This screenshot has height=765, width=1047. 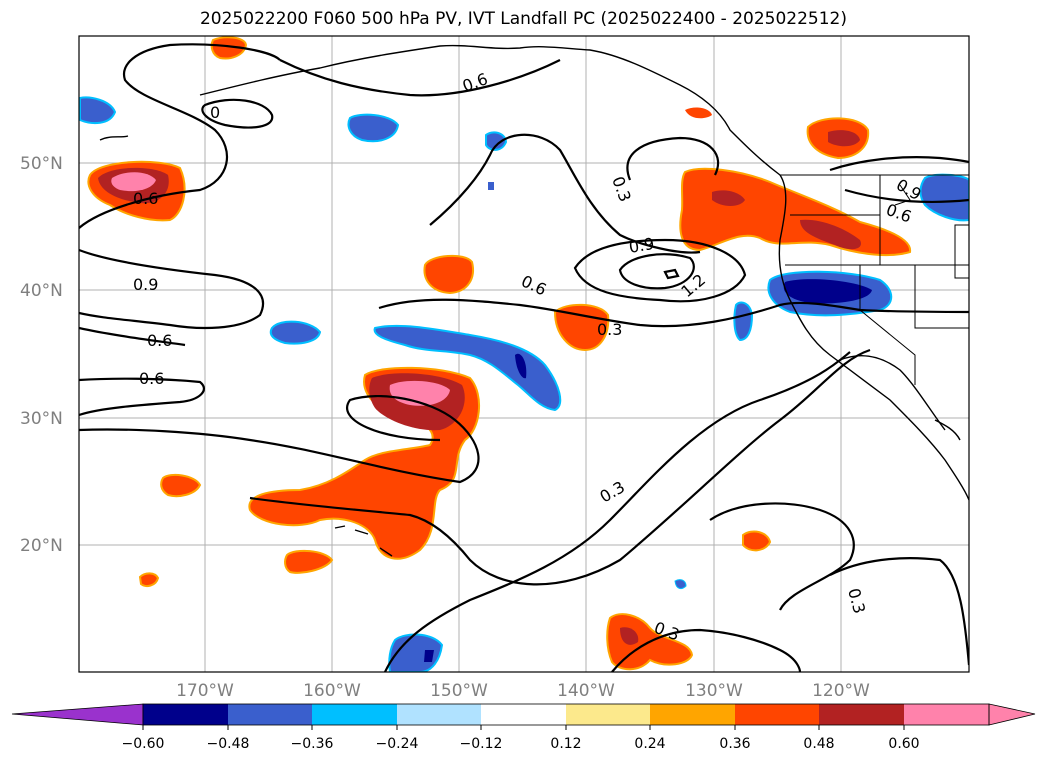 What do you see at coordinates (41, 164) in the screenshot?
I see `lat-label: 50°N` at bounding box center [41, 164].